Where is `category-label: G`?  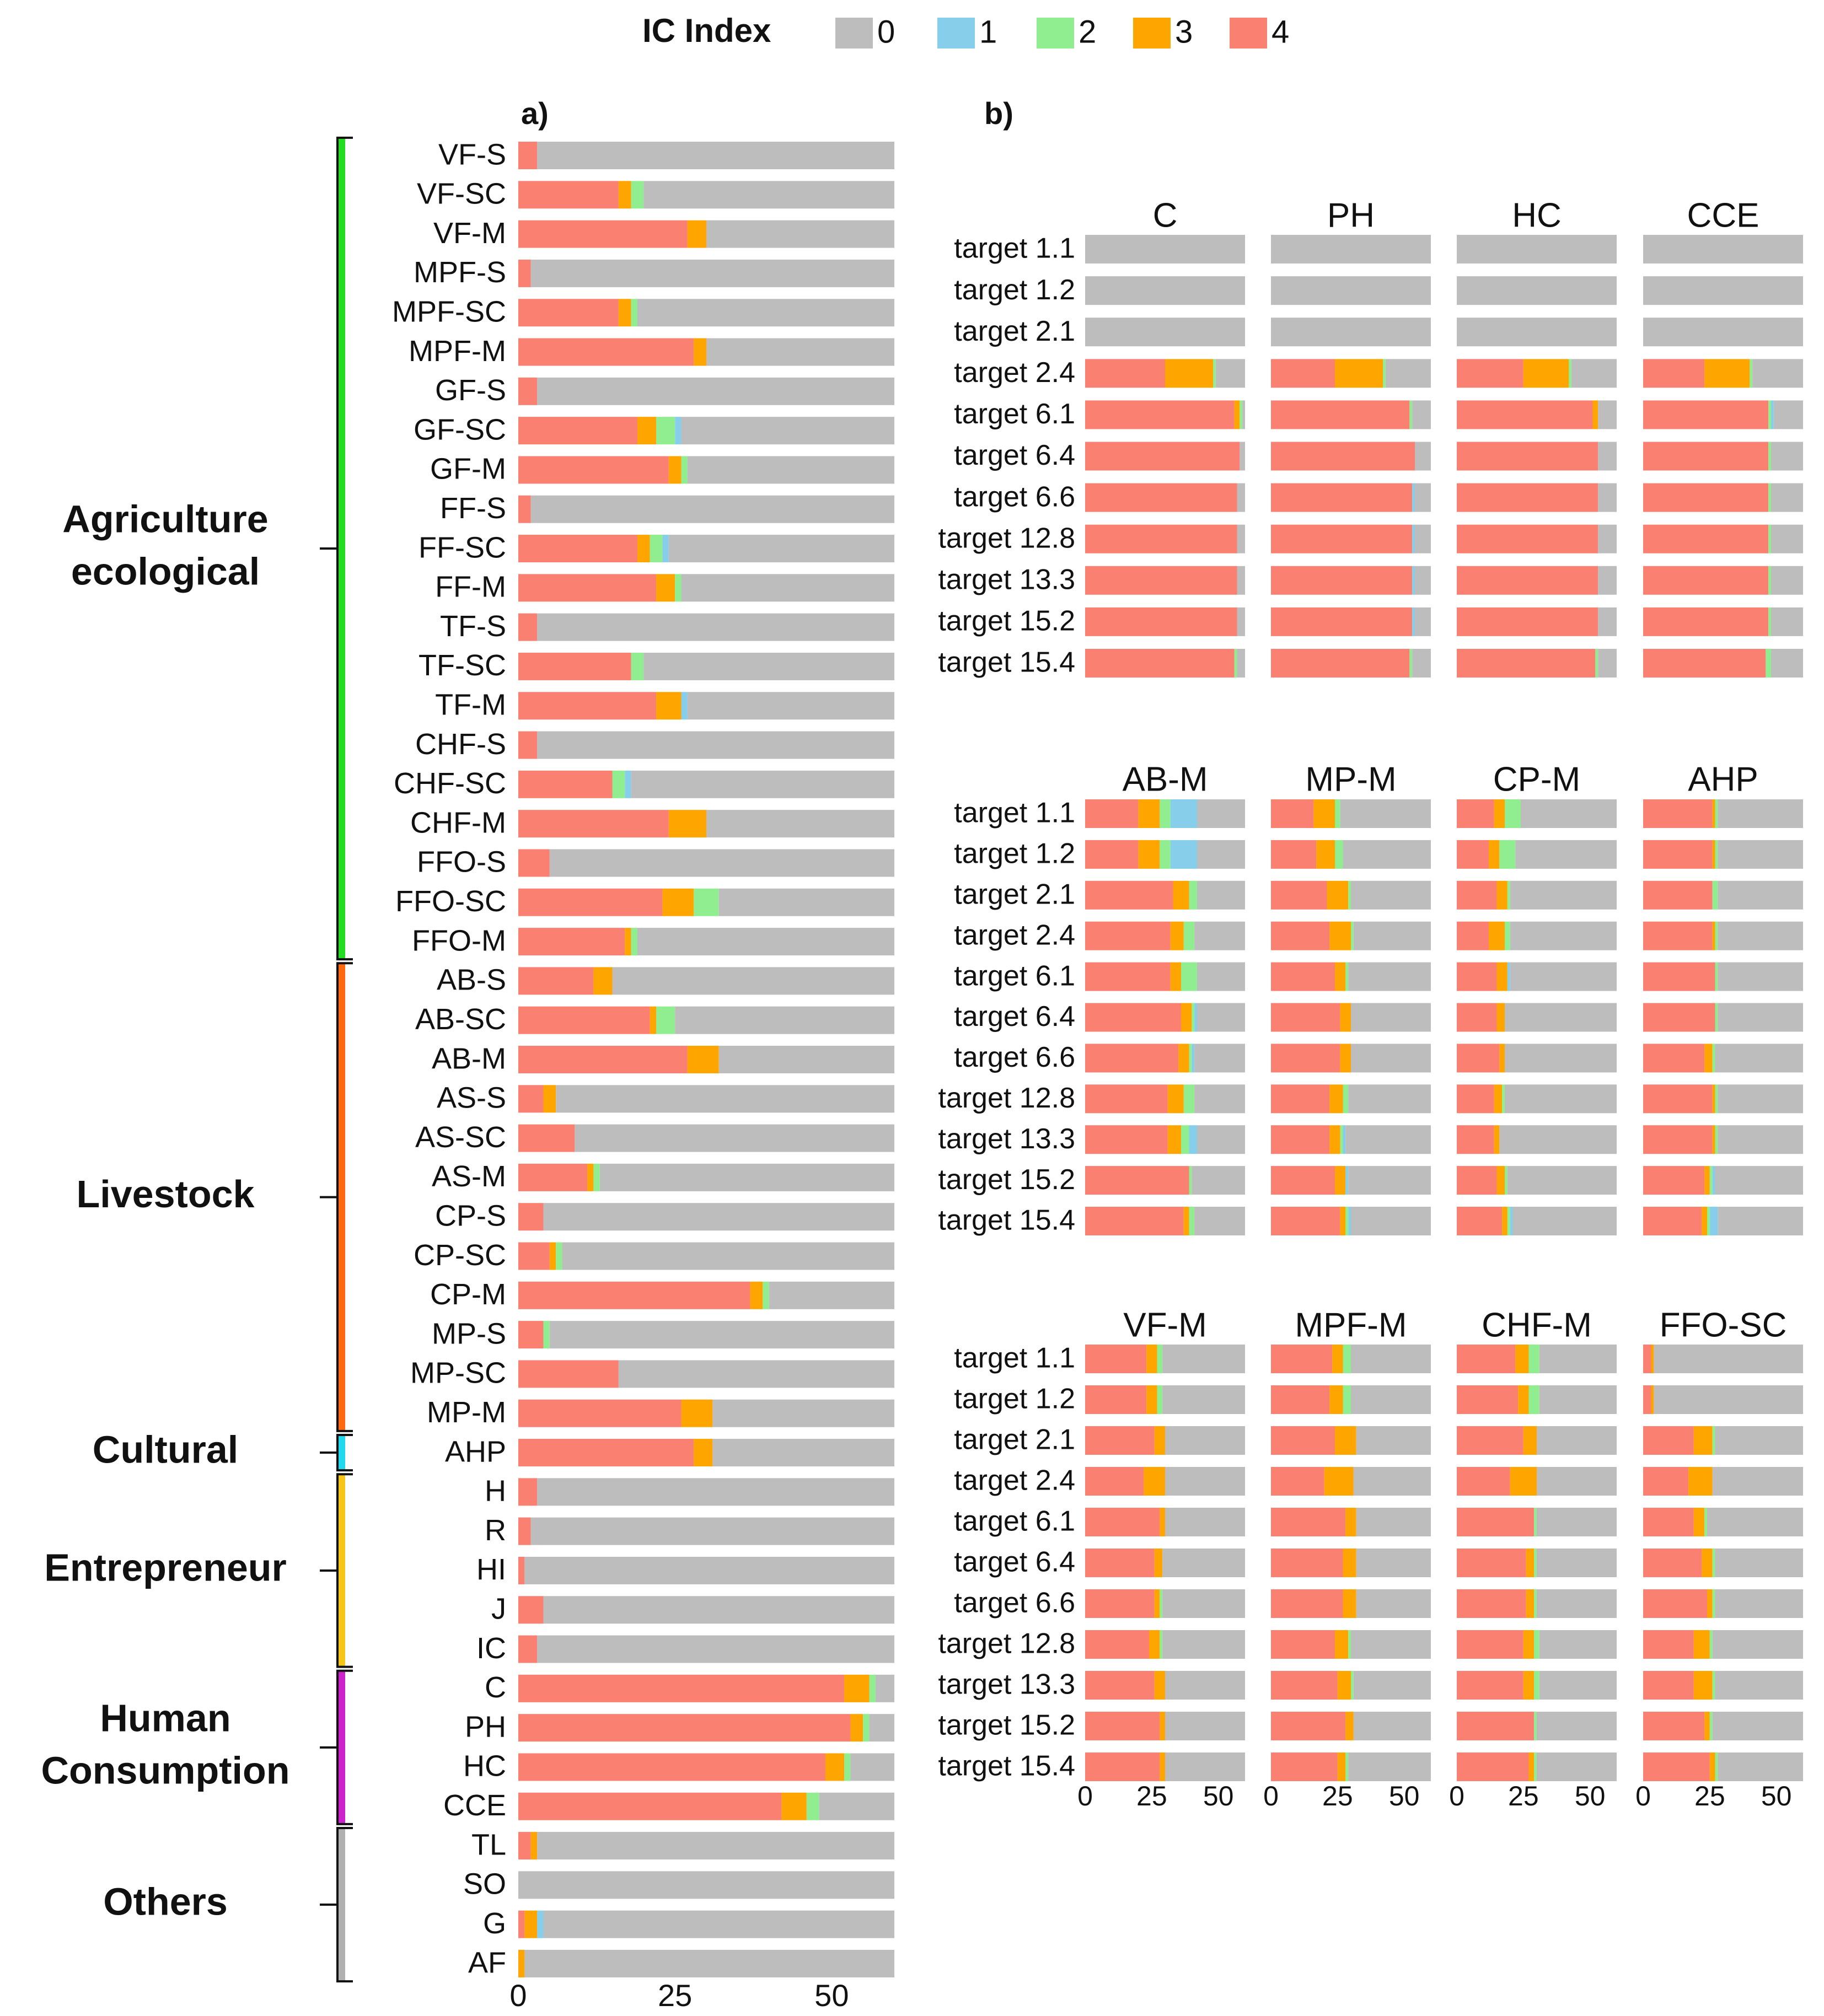
category-label: G is located at coordinates (495, 1924).